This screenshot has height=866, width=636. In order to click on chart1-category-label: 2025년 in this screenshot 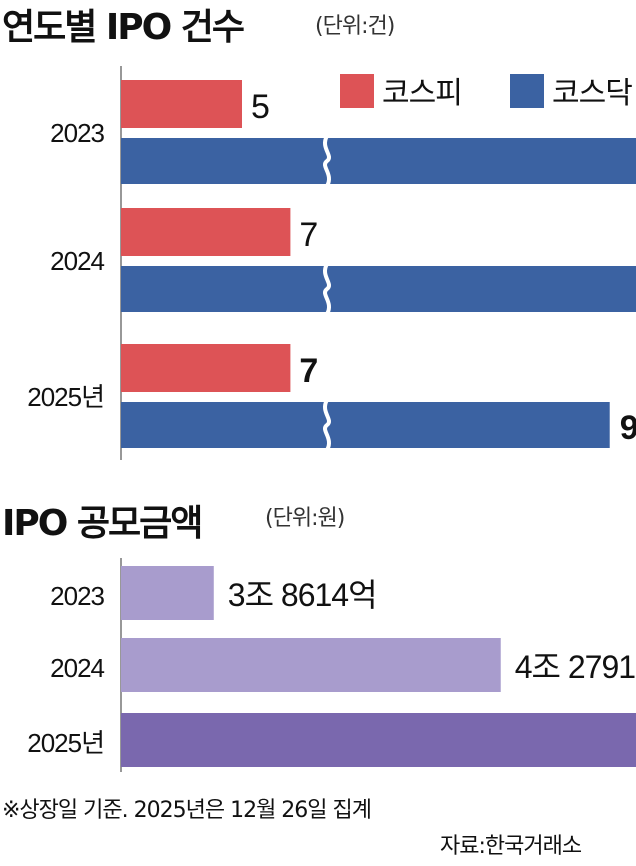, I will do `click(65, 397)`.